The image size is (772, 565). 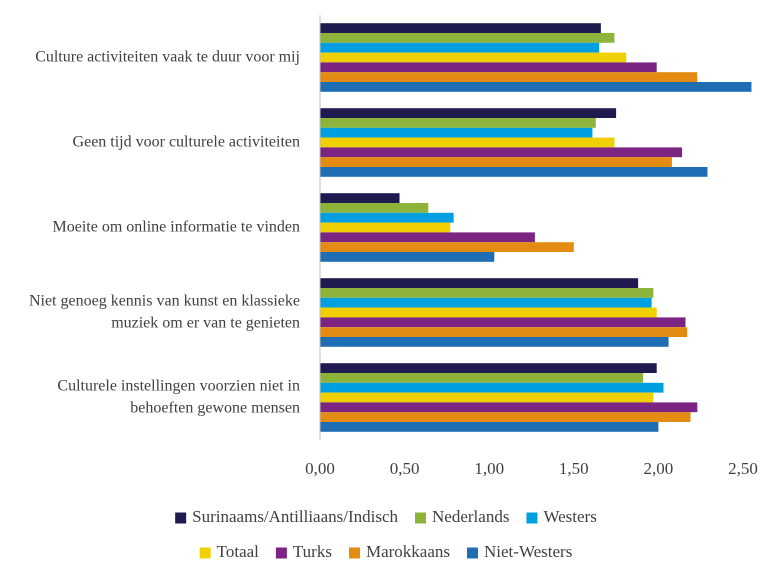 What do you see at coordinates (528, 551) in the screenshot?
I see `legend-label: Niet-Westers` at bounding box center [528, 551].